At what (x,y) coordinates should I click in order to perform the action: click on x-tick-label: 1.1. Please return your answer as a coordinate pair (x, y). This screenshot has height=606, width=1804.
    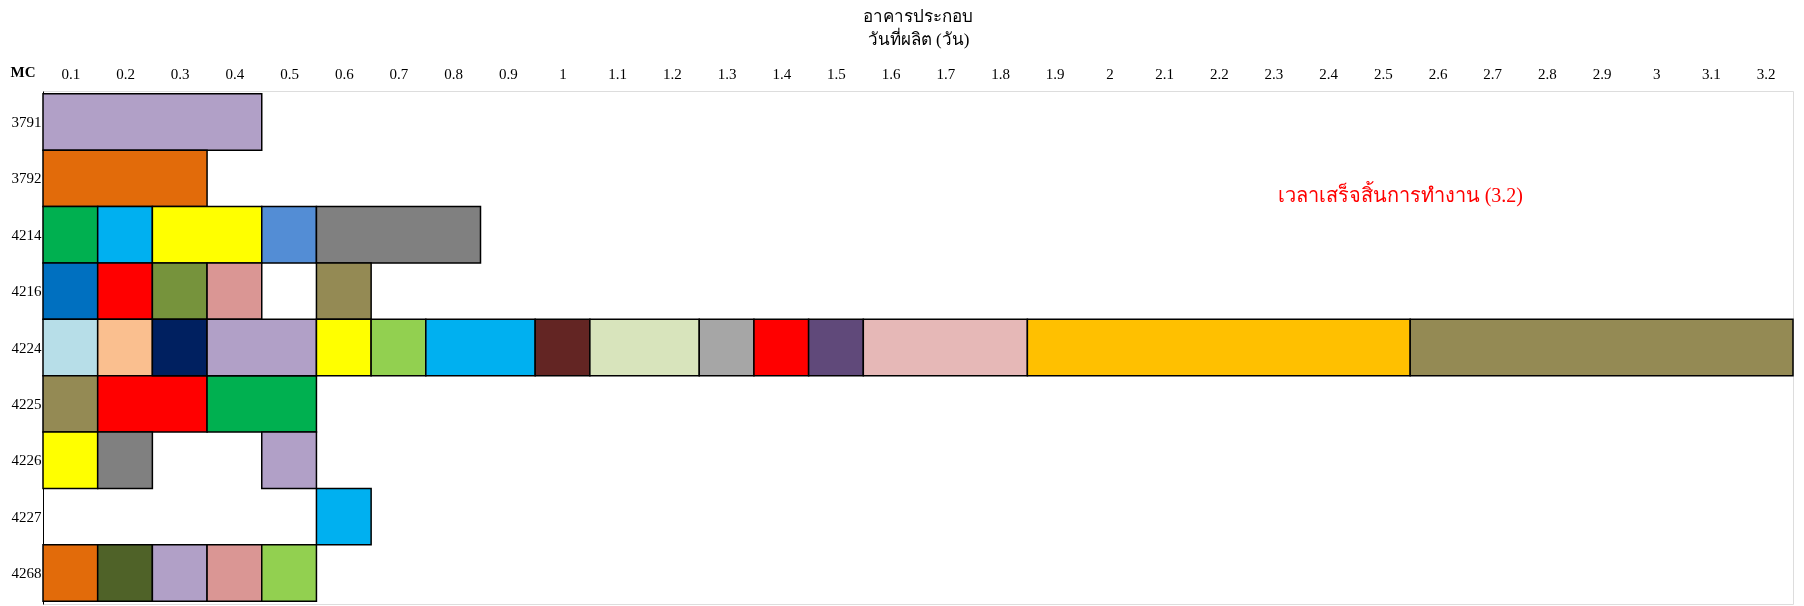
    Looking at the image, I should click on (618, 73).